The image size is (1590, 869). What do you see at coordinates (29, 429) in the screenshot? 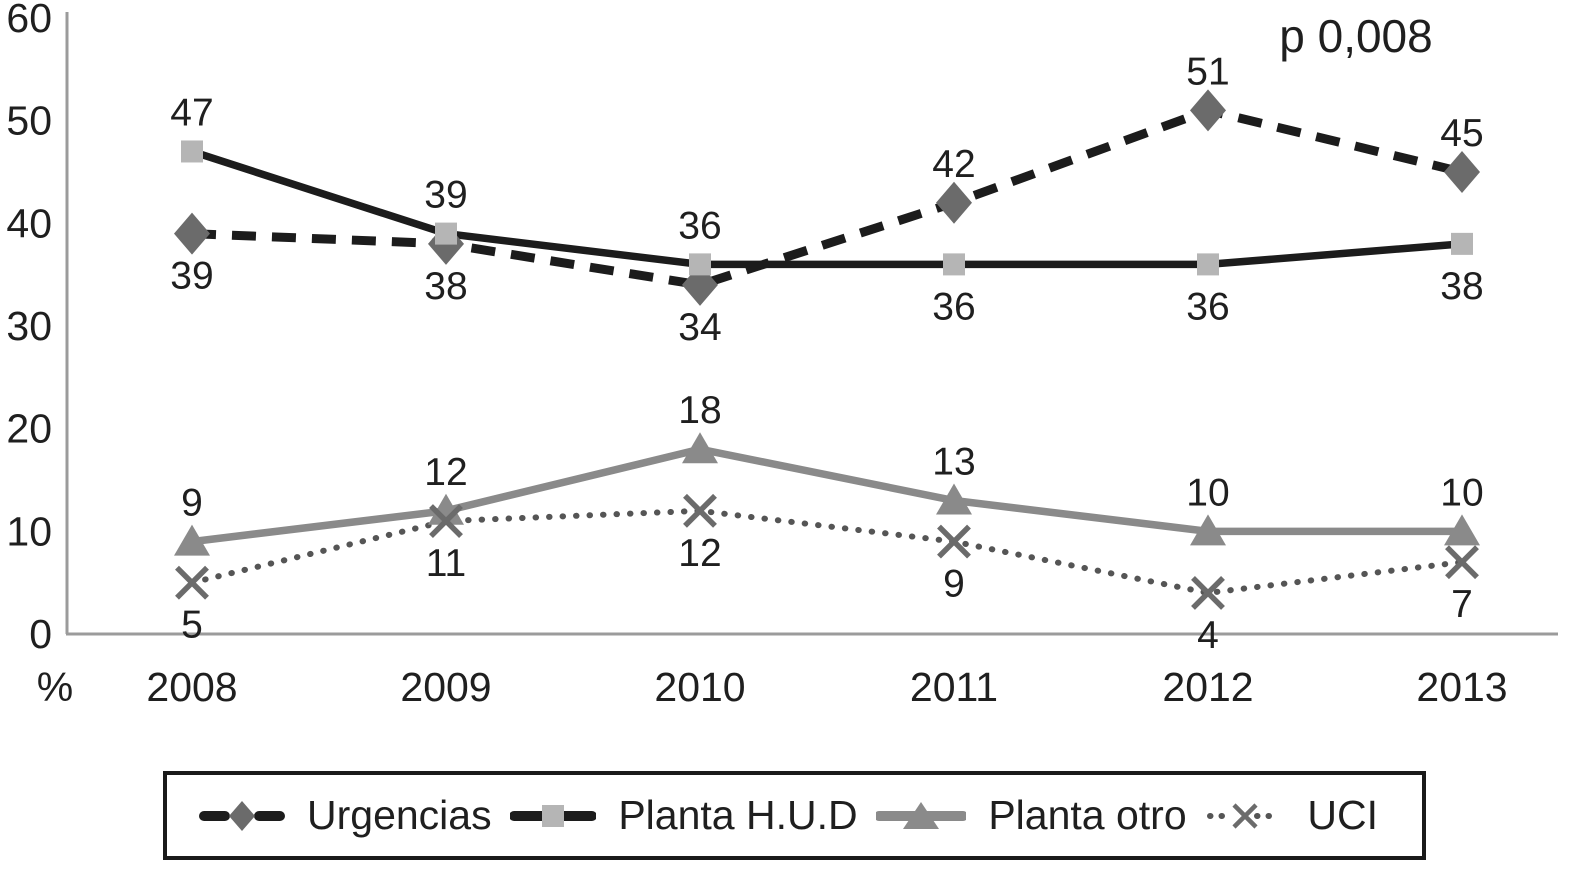
I see `y-tick-label: 20` at bounding box center [29, 429].